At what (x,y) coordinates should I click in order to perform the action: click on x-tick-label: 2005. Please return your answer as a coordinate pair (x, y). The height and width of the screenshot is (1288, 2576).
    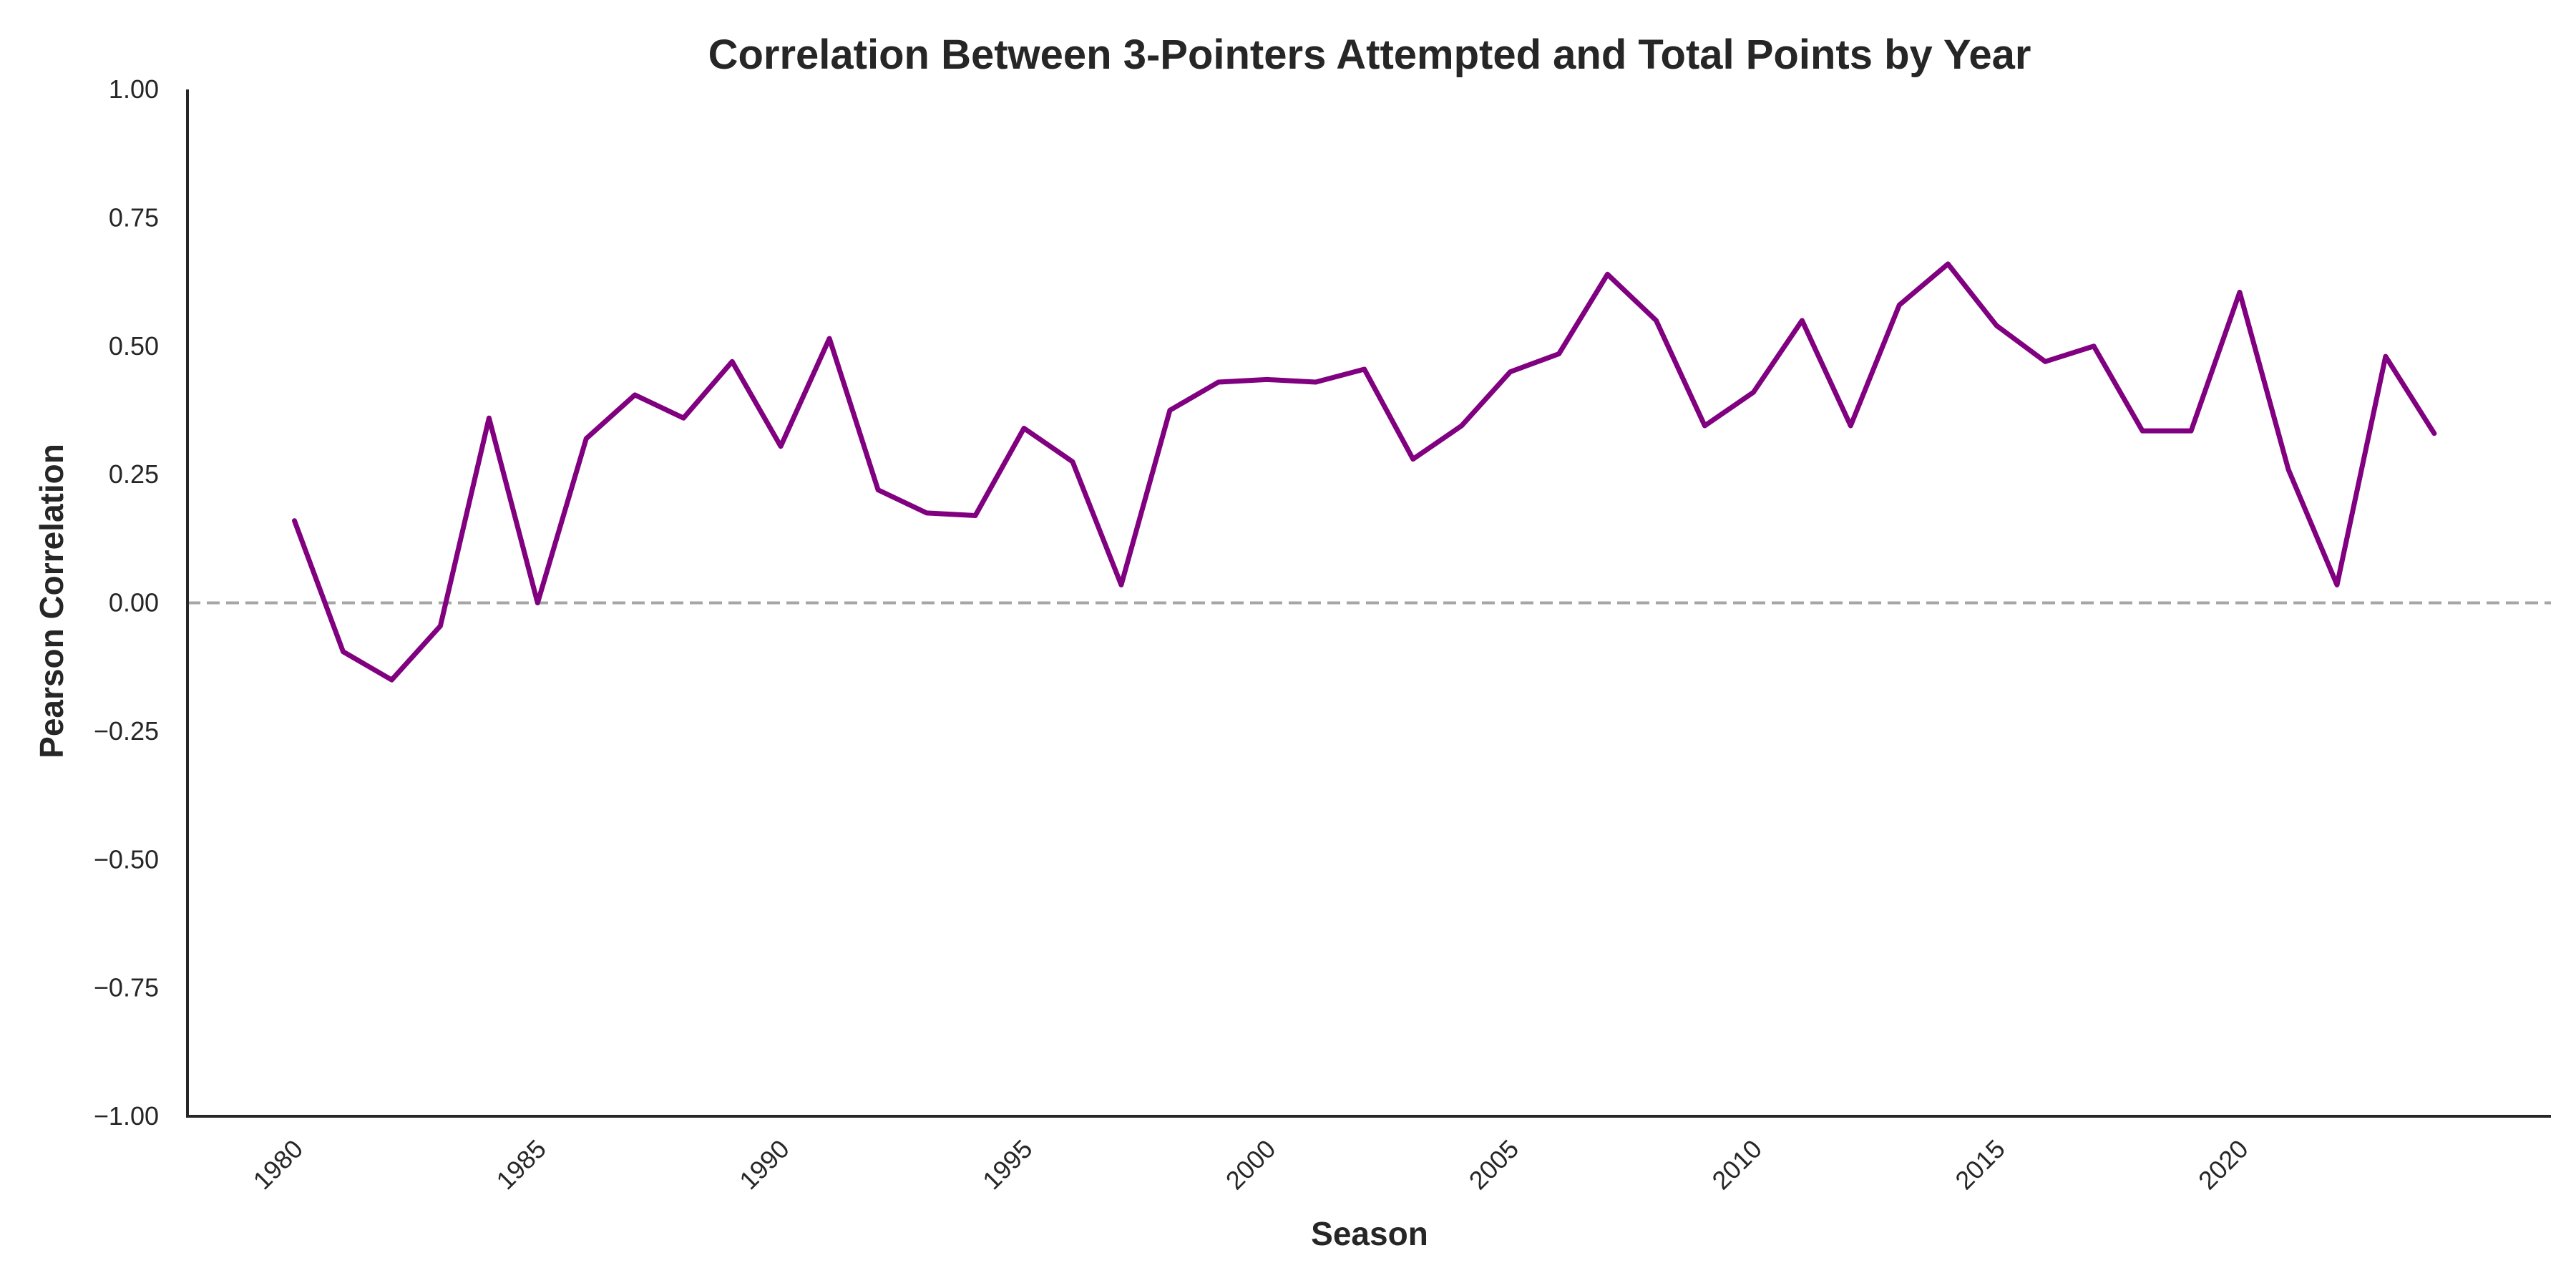
    Looking at the image, I should click on (1494, 1165).